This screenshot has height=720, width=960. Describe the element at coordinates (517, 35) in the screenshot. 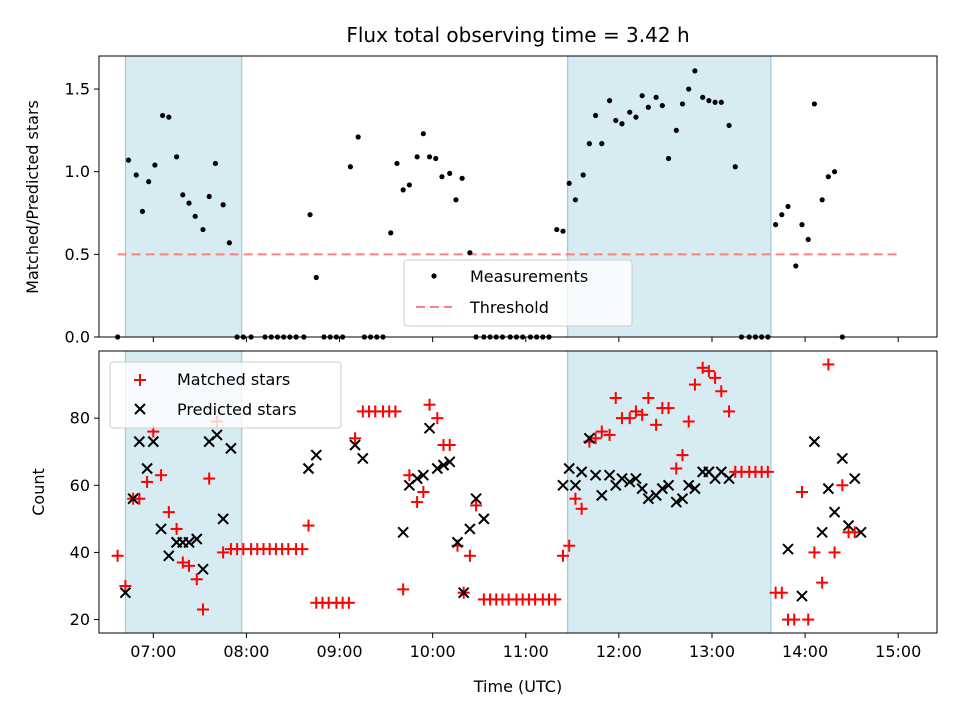

I see `chart-title: Flux total observing time = 3.42 h` at that location.